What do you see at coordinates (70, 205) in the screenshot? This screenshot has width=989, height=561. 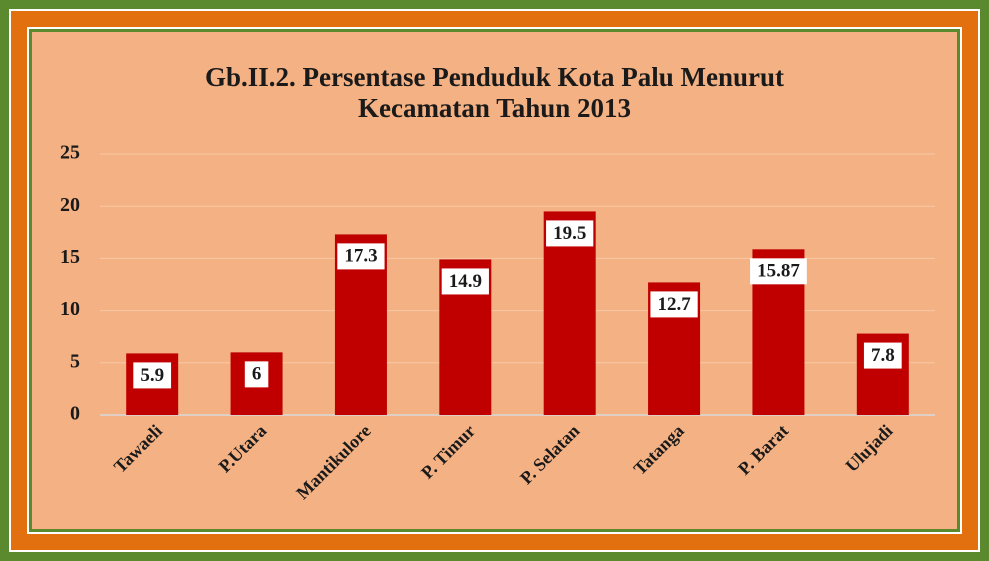 I see `y-tick-label: 20` at bounding box center [70, 205].